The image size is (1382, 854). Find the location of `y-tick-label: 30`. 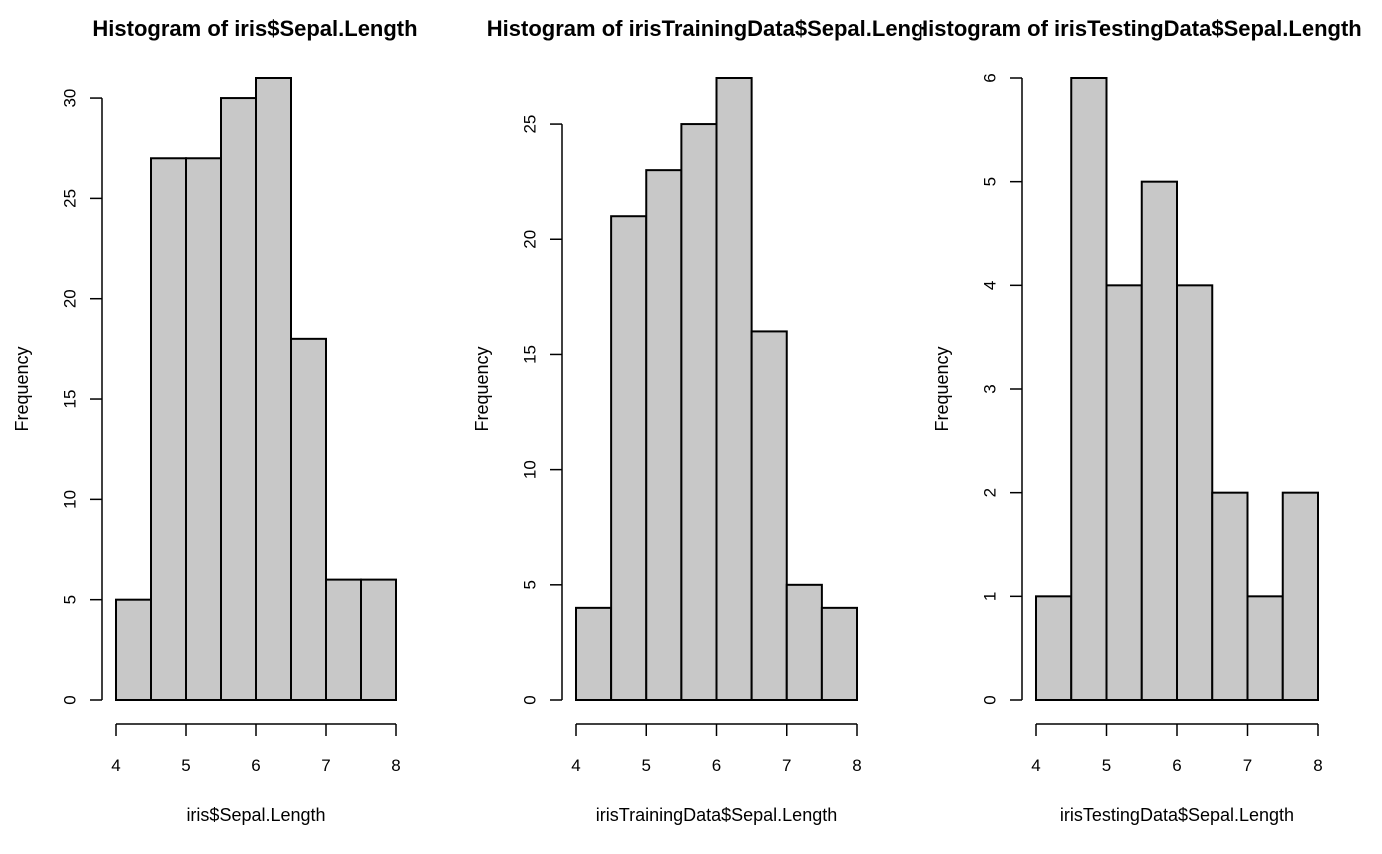

y-tick-label: 30 is located at coordinates (70, 98).